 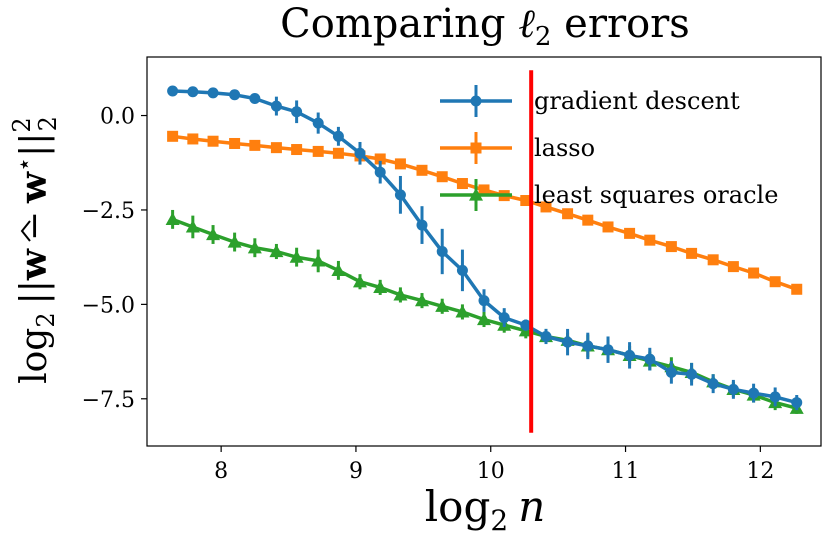 What do you see at coordinates (491, 471) in the screenshot?
I see `x-tick-label: 10` at bounding box center [491, 471].